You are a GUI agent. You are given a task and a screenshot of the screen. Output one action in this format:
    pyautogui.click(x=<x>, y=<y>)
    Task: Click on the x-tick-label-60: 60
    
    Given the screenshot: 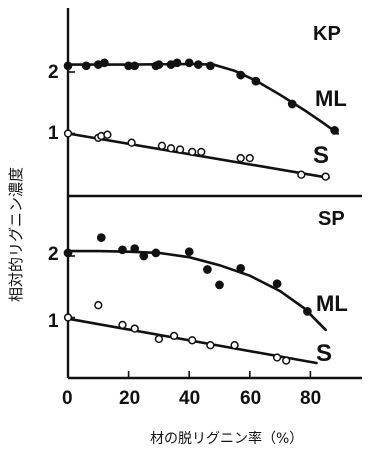 What is the action you would take?
    pyautogui.click(x=250, y=398)
    